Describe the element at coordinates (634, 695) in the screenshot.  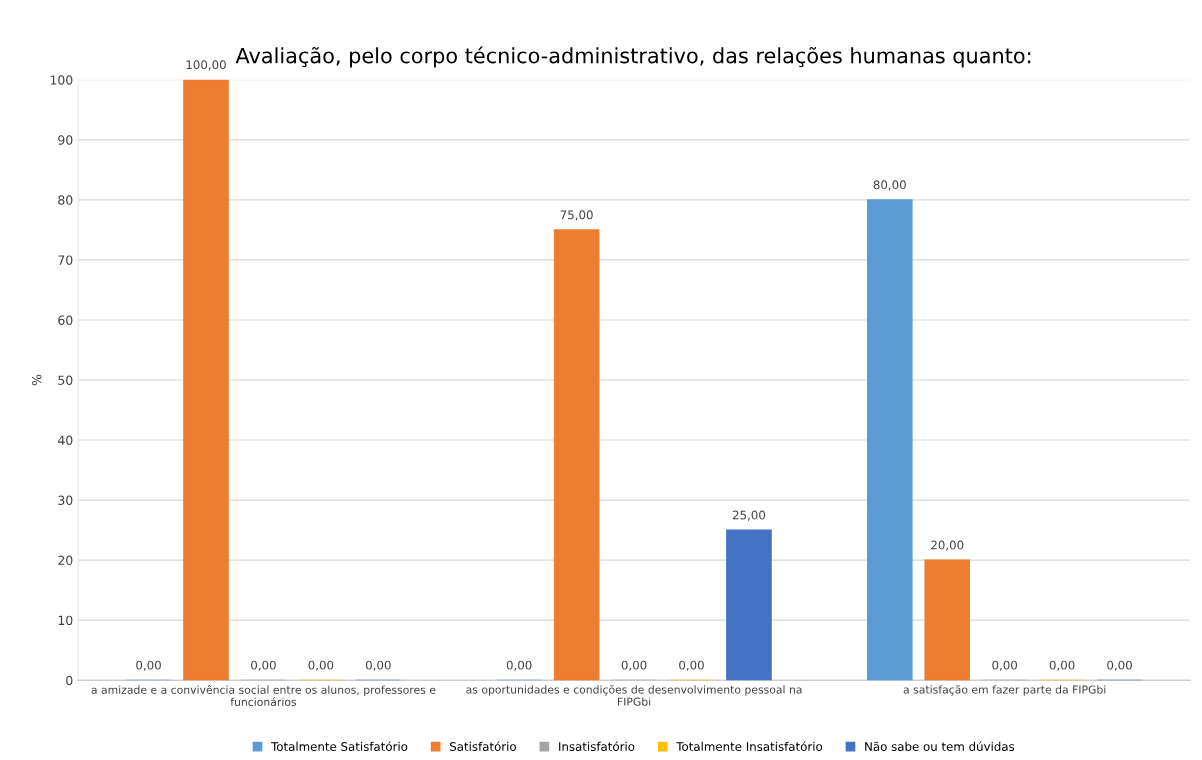
I see `x-tick-label: as oportunidades e condições de desenvolvimento pessoal na FIPGbi` at that location.